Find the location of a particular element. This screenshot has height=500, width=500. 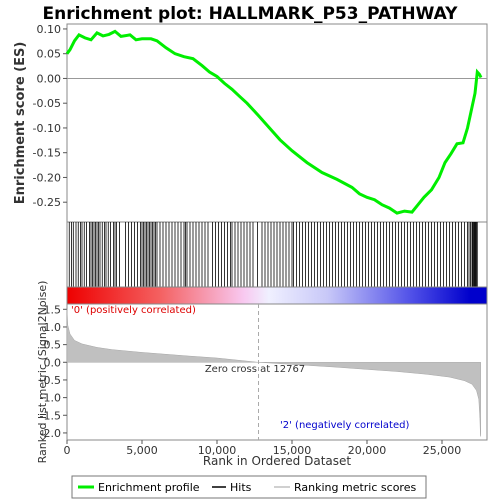

legend-label-enrichment-profile: Enrichment profile is located at coordinates (149, 487).